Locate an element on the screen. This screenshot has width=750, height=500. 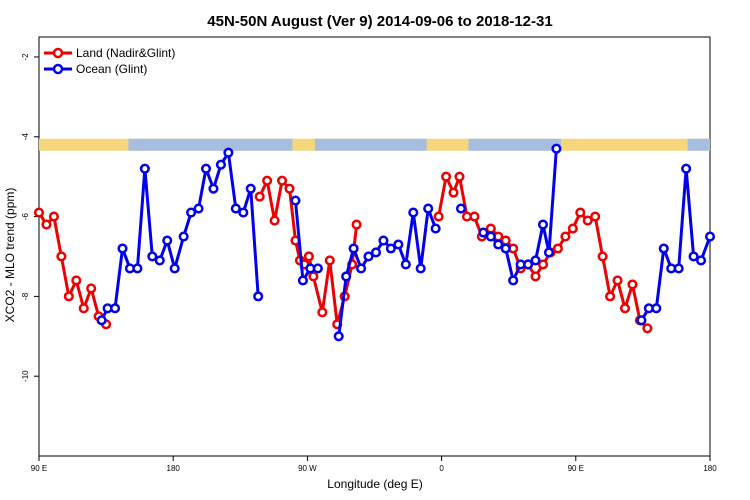
x-axis-label: Longitude (deg E) is located at coordinates (374, 484).